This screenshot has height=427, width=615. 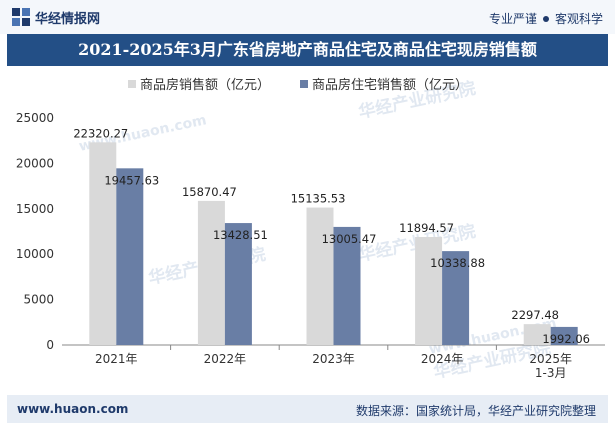 What do you see at coordinates (426, 228) in the screenshot?
I see `data-label: 11894.57` at bounding box center [426, 228].